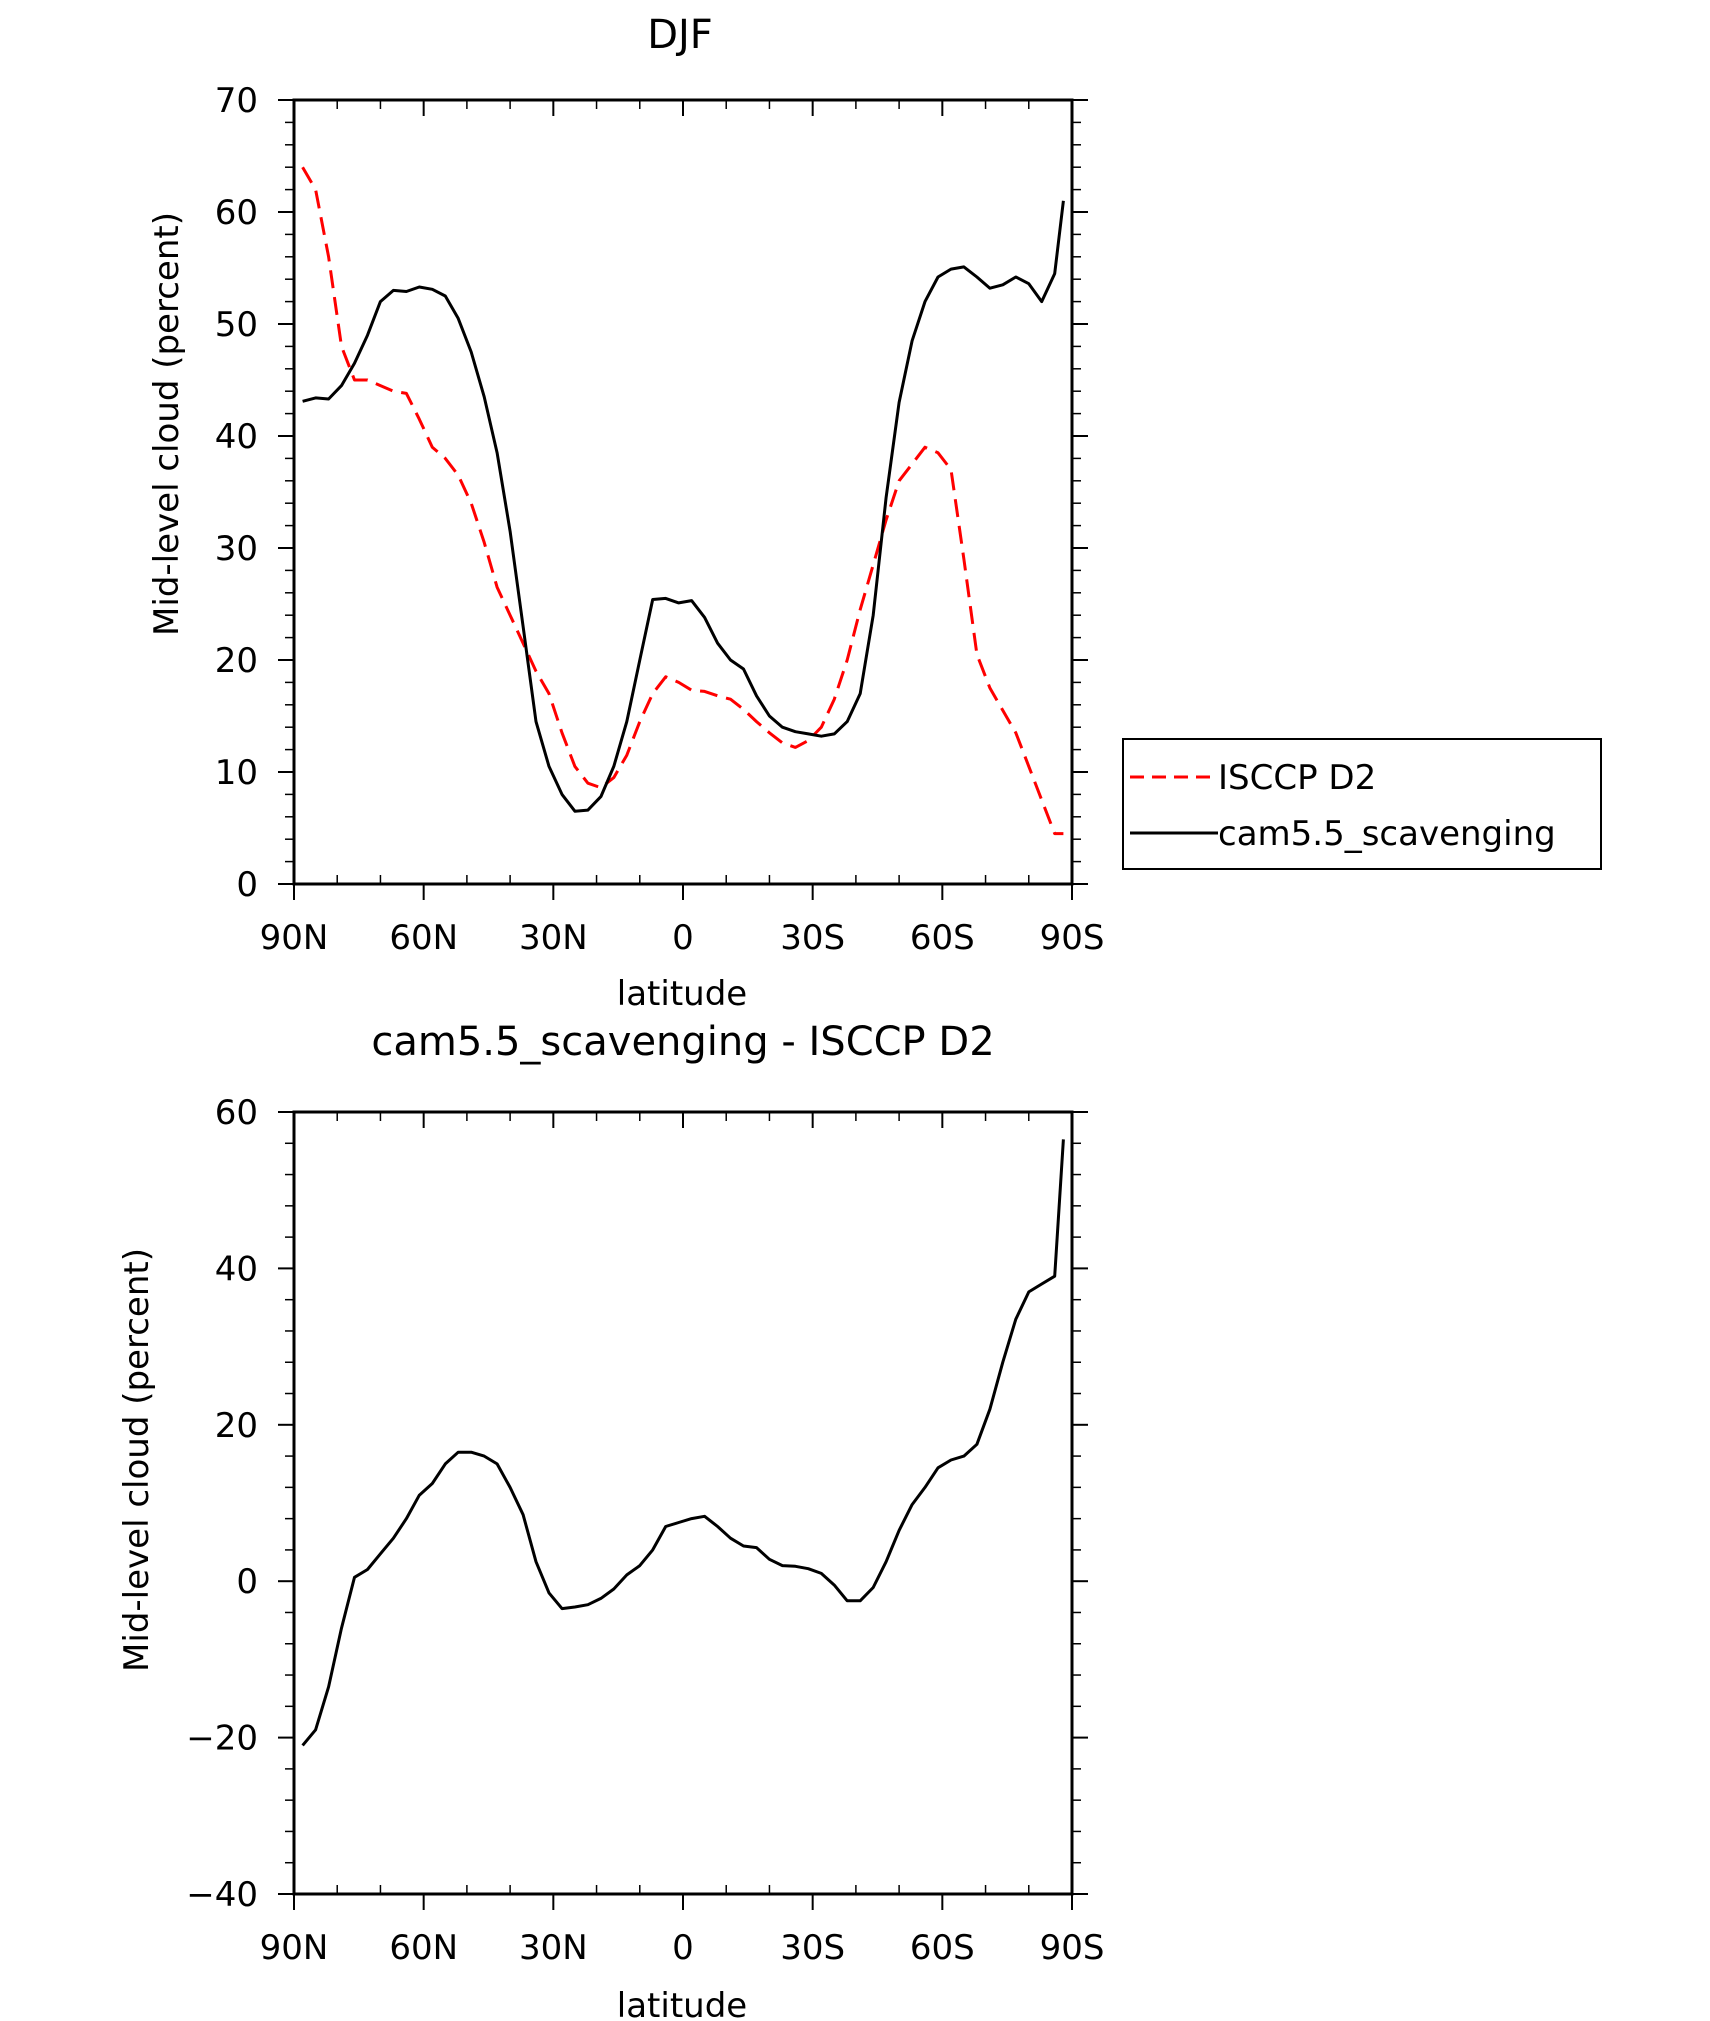  I want to click on y-tick-label: 30, so click(236, 549).